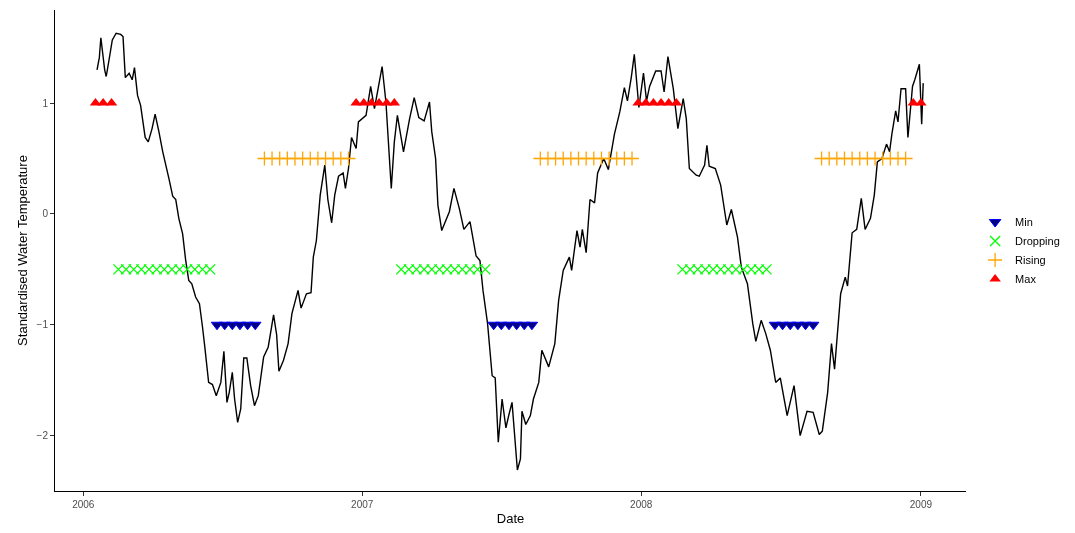  What do you see at coordinates (83, 504) in the screenshot?
I see `x-tick-label: 2006` at bounding box center [83, 504].